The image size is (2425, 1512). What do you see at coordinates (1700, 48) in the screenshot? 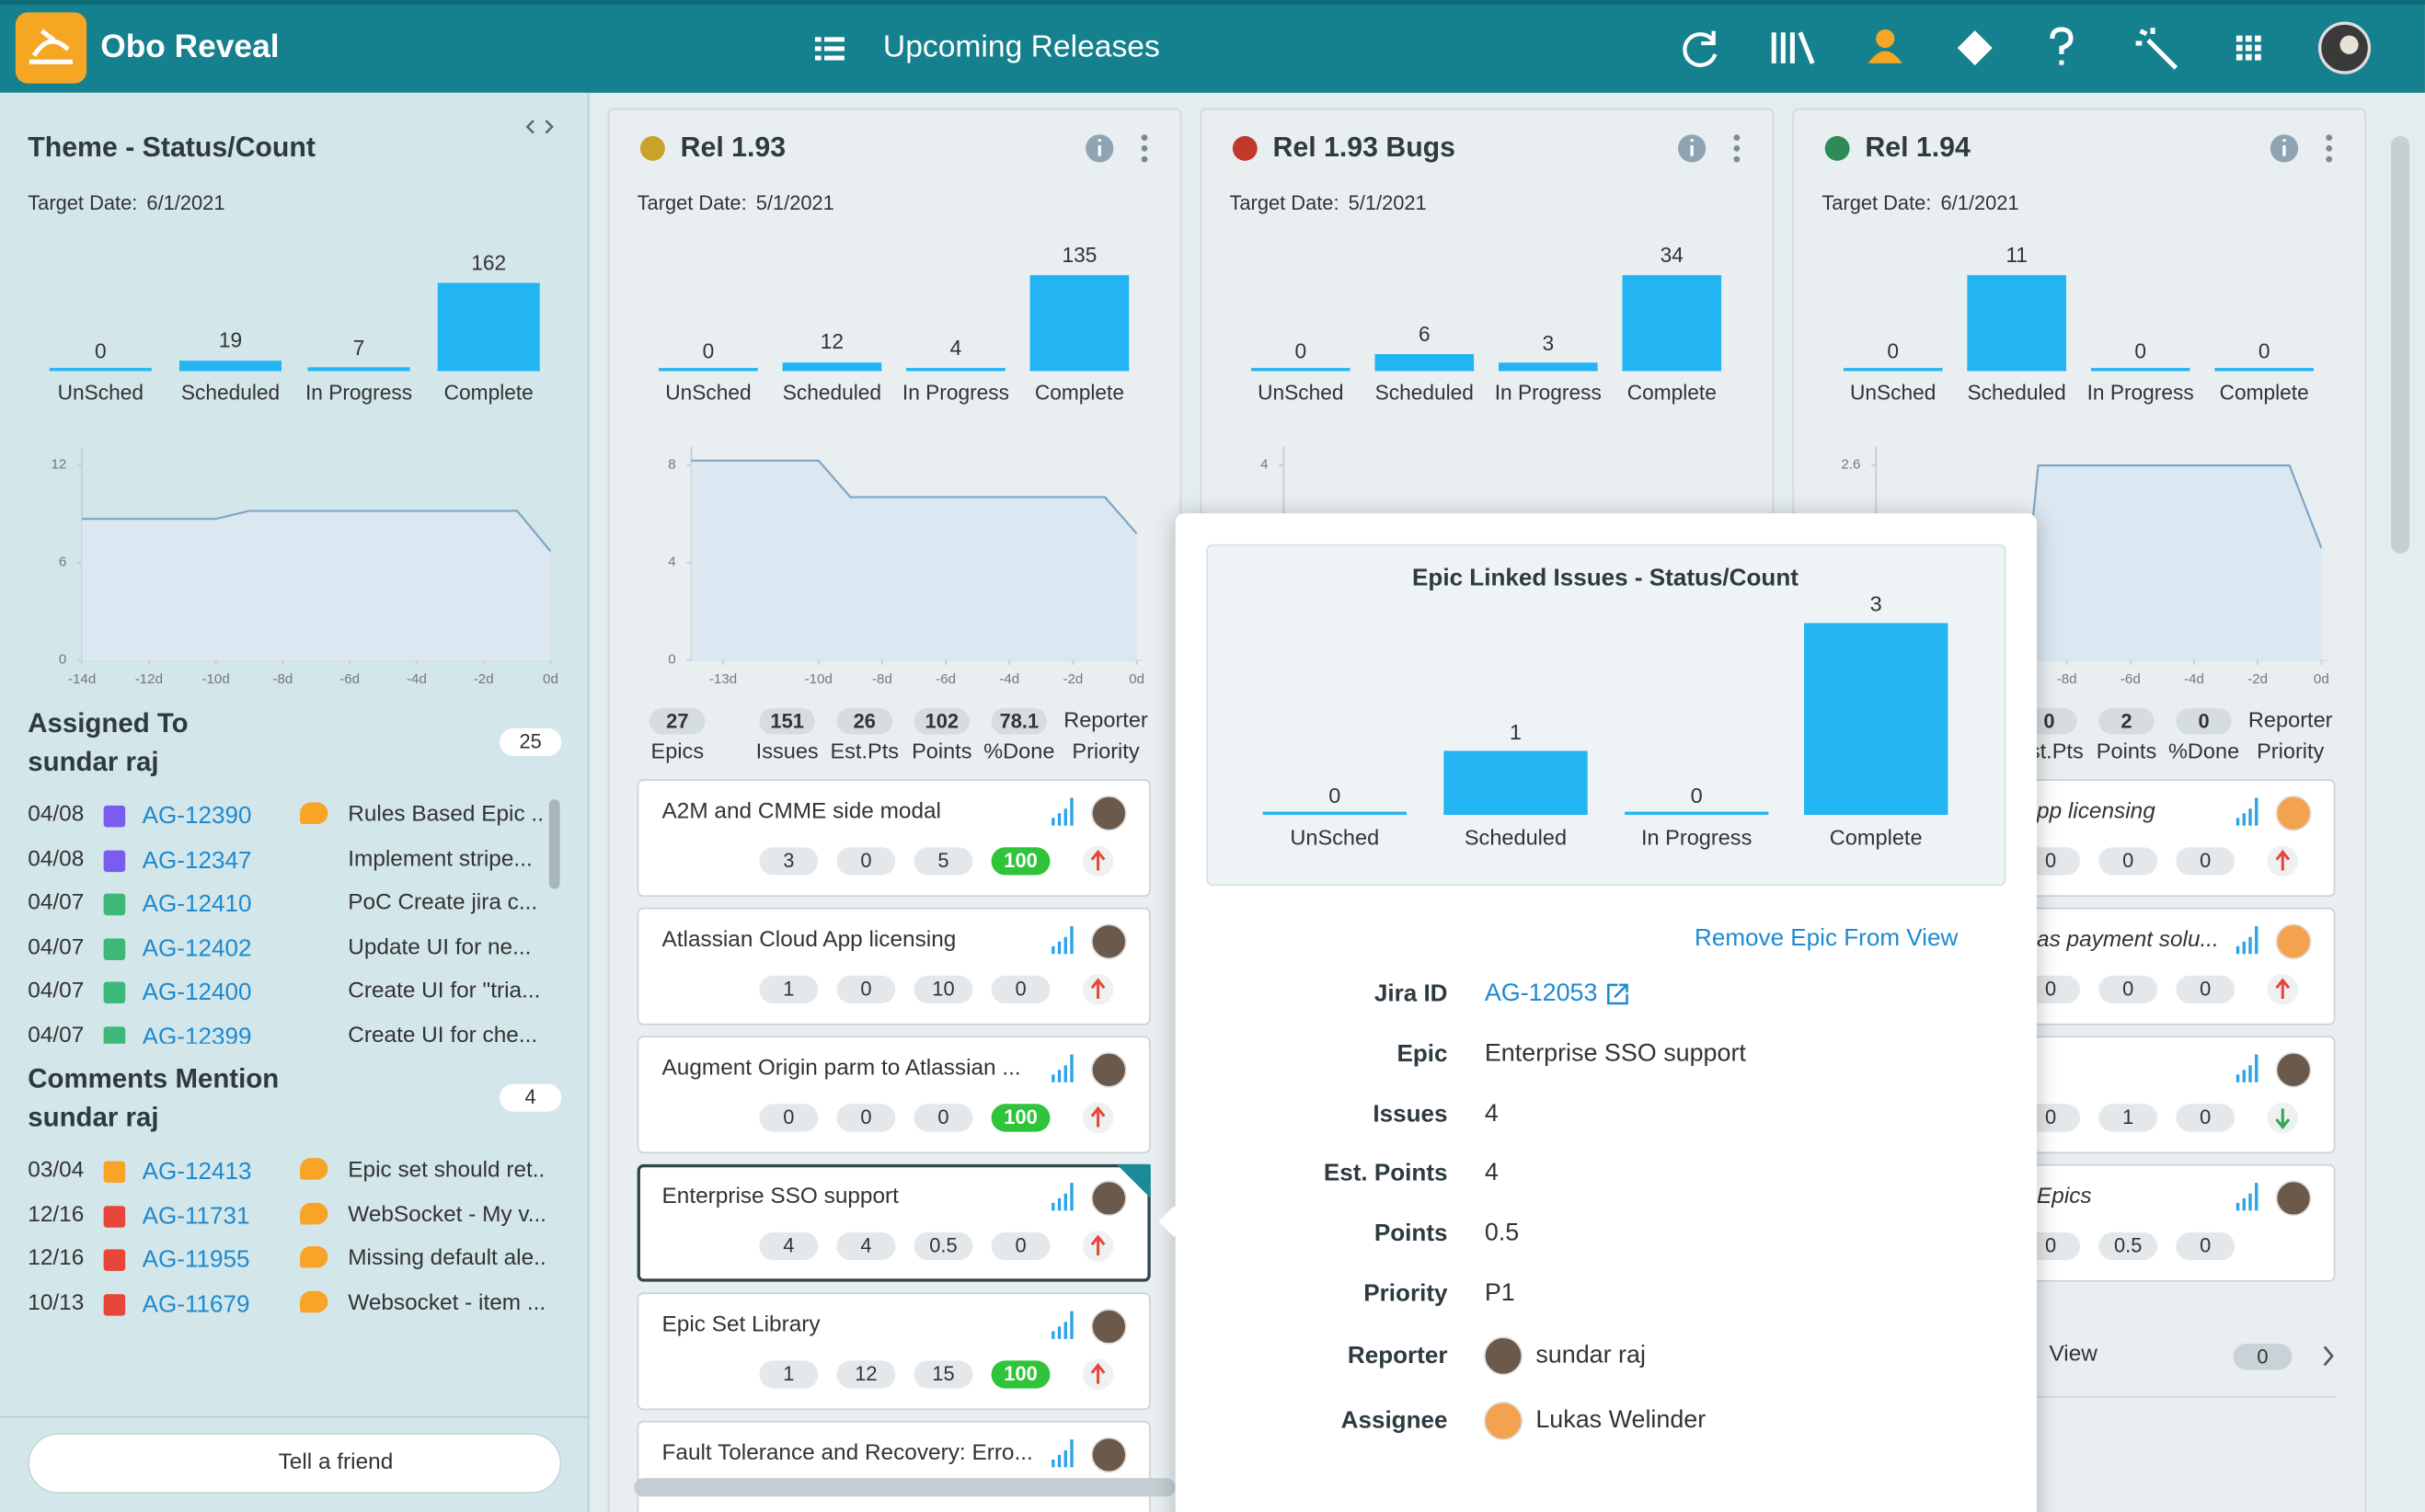
I see `refresh-icon` at bounding box center [1700, 48].